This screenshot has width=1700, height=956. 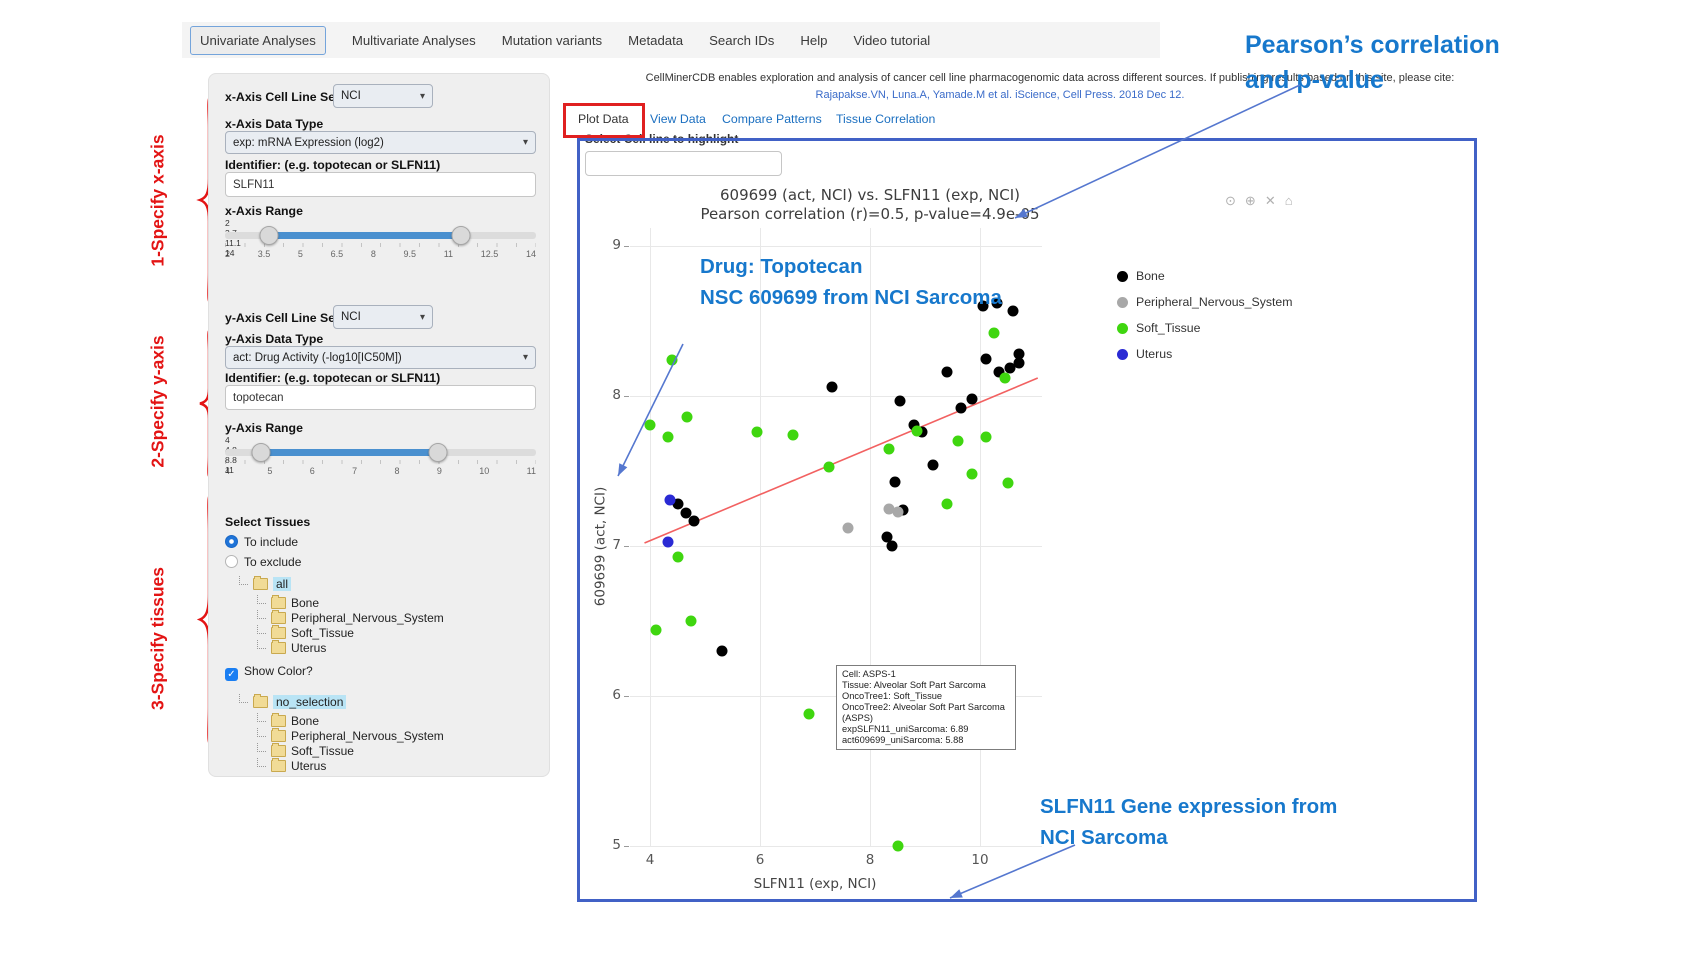 What do you see at coordinates (265, 583) in the screenshot?
I see `tree-root-all: all` at bounding box center [265, 583].